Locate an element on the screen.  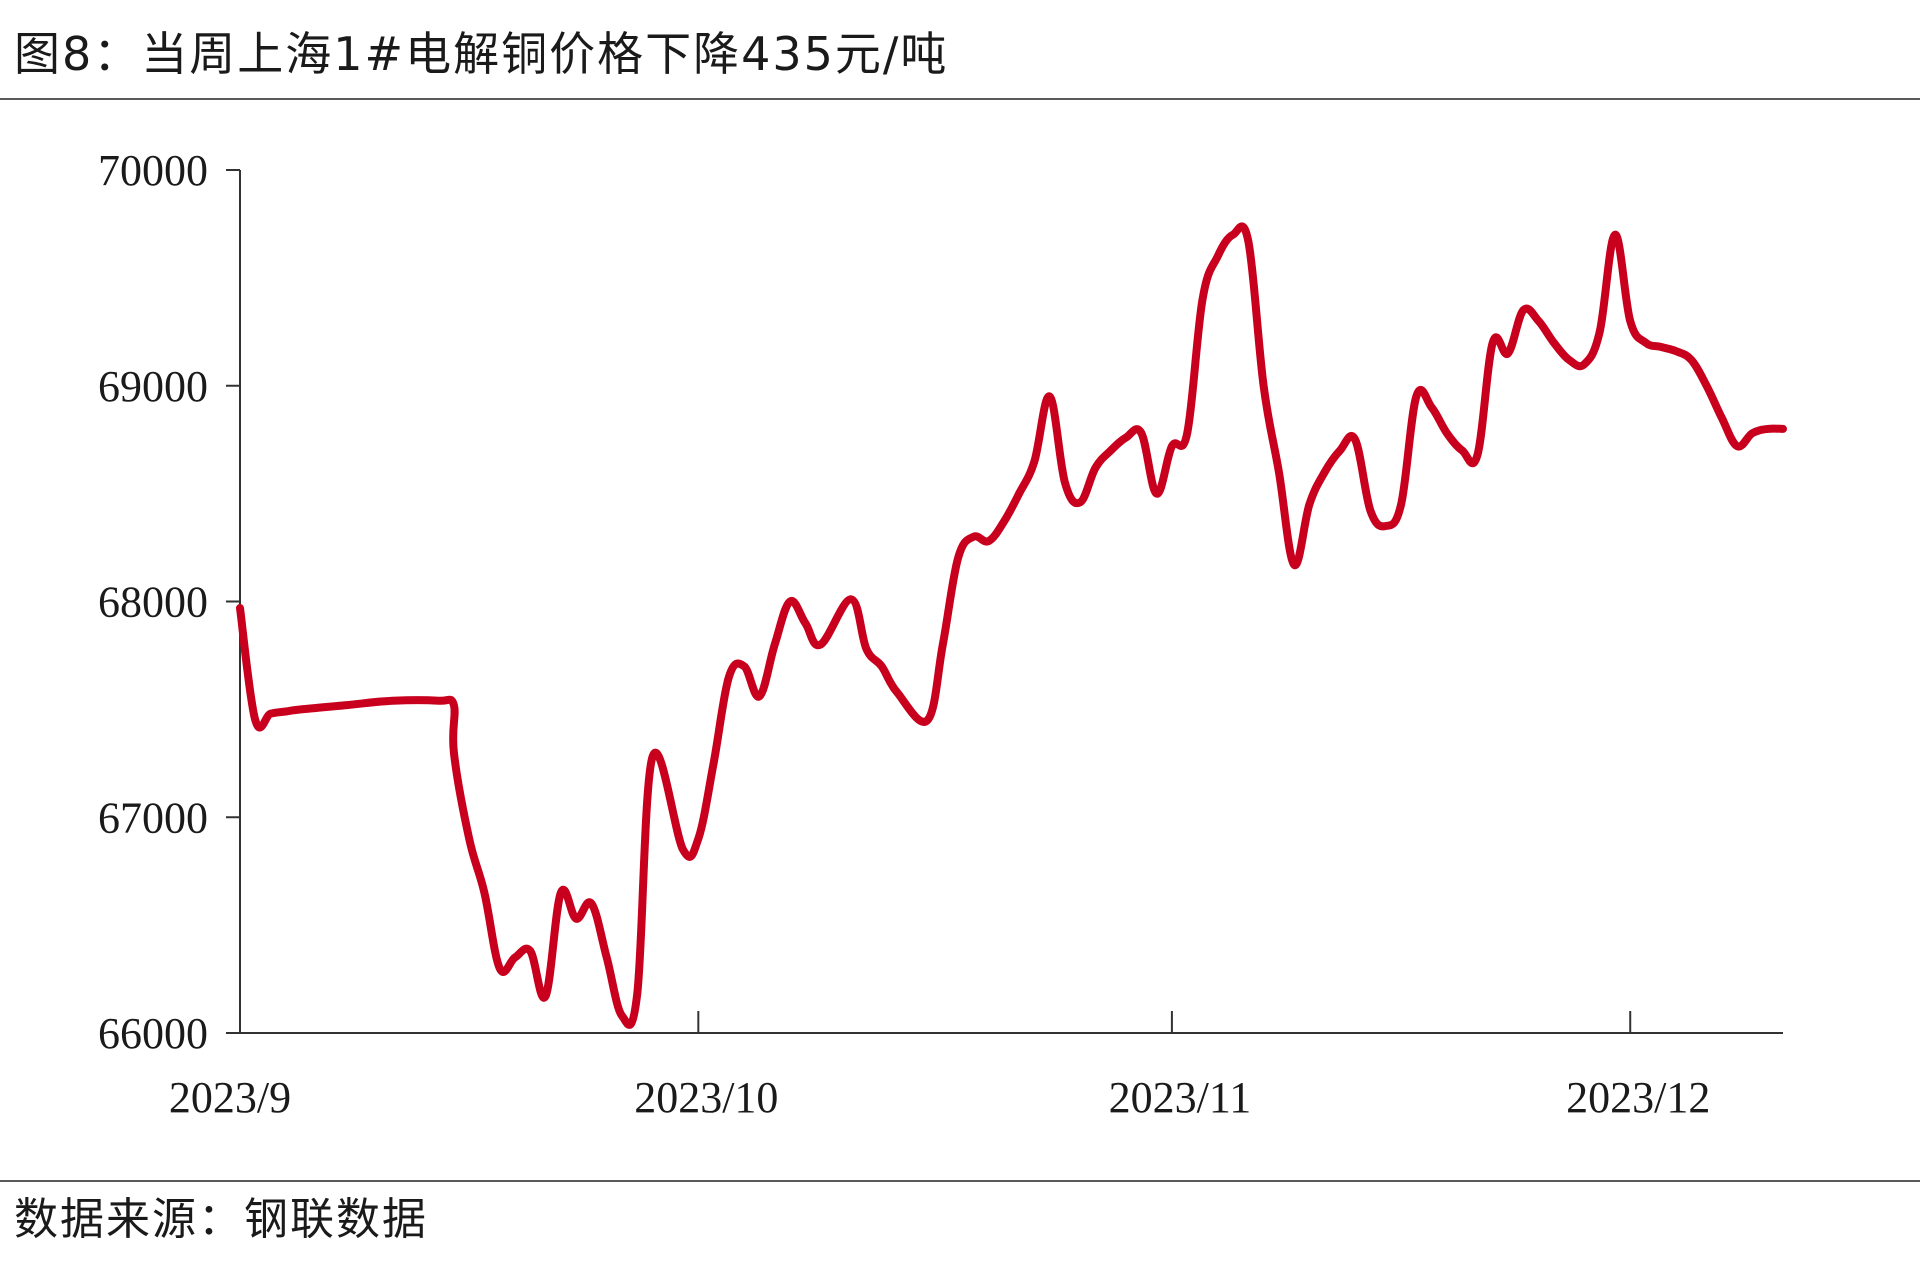
y-tick-label: 70000 is located at coordinates (153, 170).